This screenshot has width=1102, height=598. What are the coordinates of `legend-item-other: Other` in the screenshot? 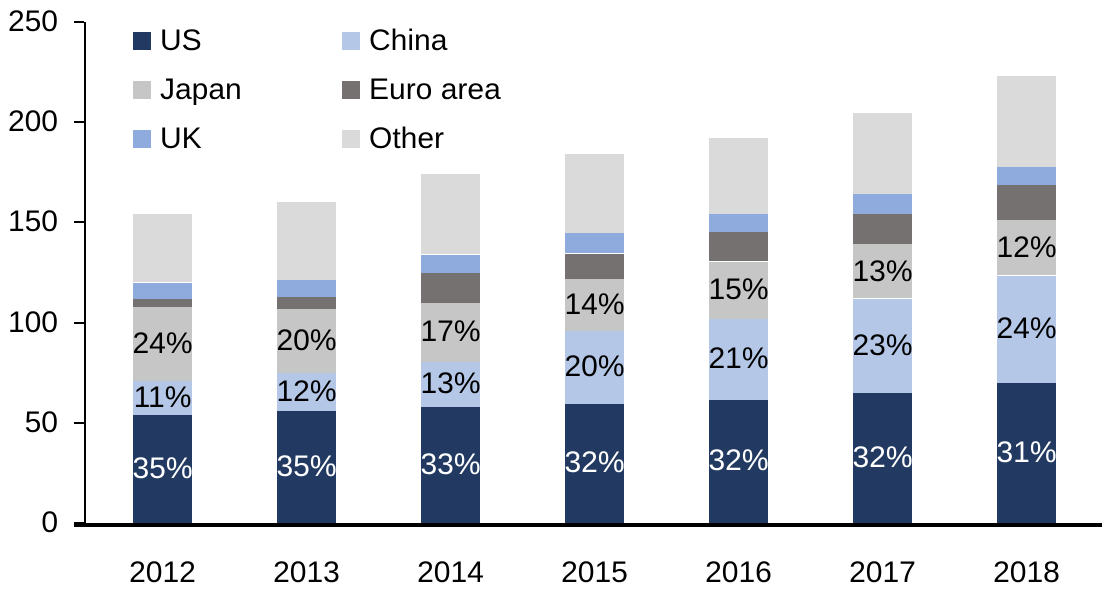 It's located at (421, 138).